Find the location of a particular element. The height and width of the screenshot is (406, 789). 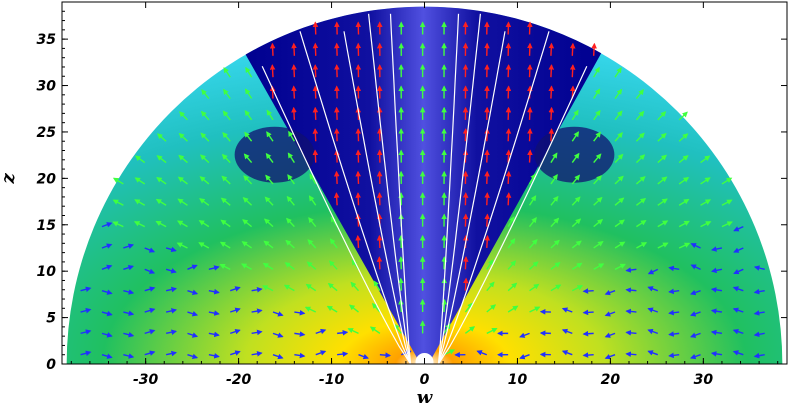

y-tick-label-7: 35 is located at coordinates (47, 40).